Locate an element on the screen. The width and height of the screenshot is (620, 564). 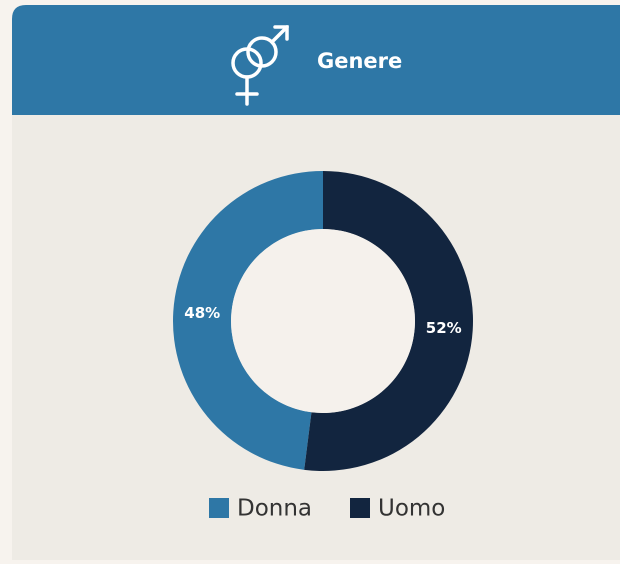
value-label: 48% is located at coordinates (202, 313).